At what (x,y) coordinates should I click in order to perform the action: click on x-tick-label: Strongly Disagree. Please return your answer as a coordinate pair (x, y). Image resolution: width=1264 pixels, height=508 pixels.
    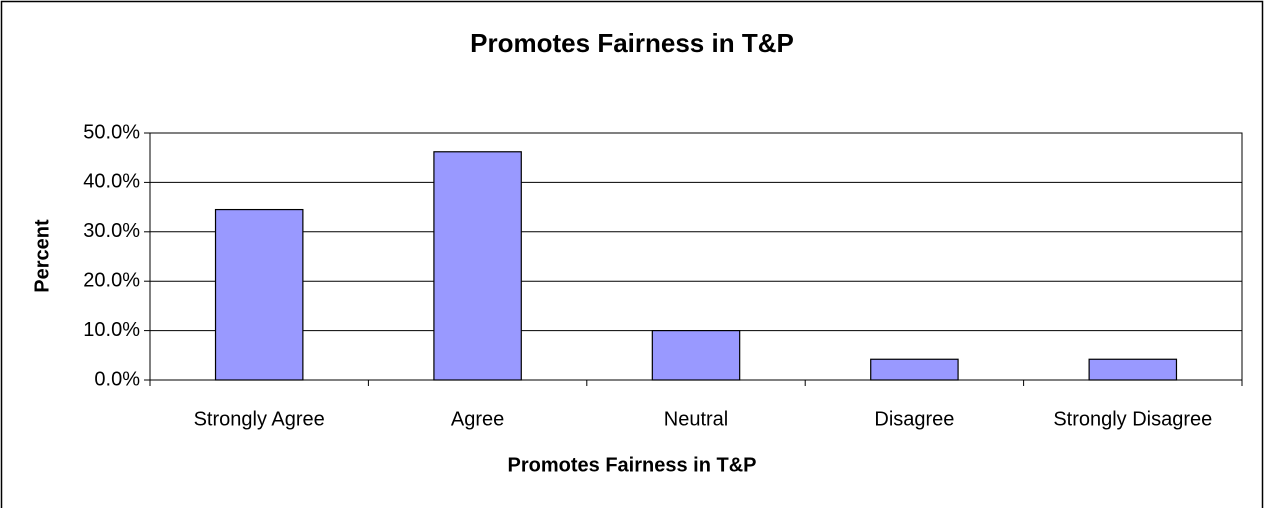
    Looking at the image, I should click on (1132, 419).